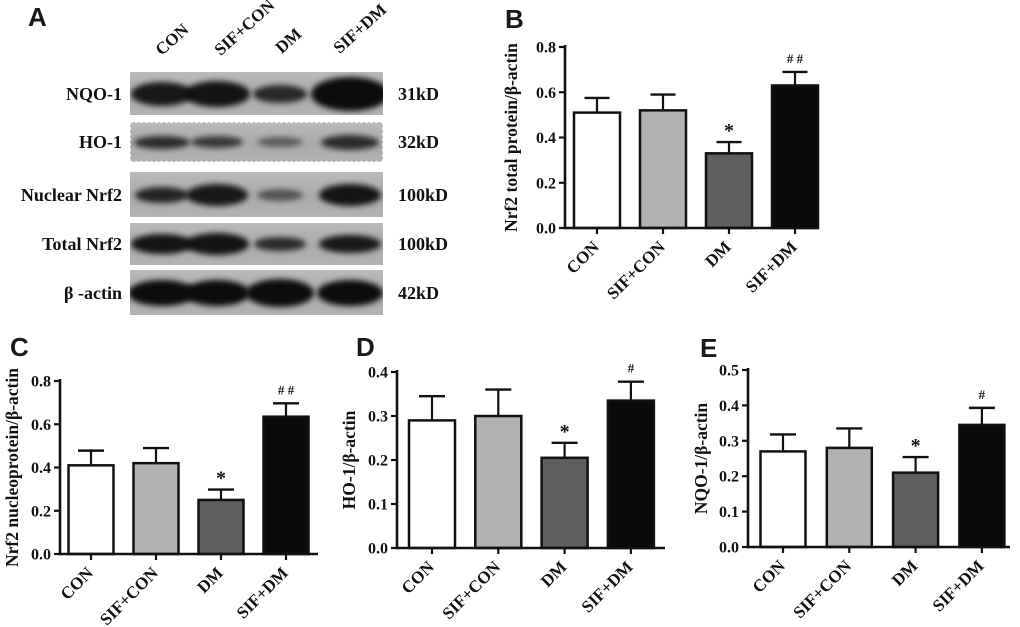  Describe the element at coordinates (546, 93) in the screenshot. I see `y-tick-label: 0.6` at that location.